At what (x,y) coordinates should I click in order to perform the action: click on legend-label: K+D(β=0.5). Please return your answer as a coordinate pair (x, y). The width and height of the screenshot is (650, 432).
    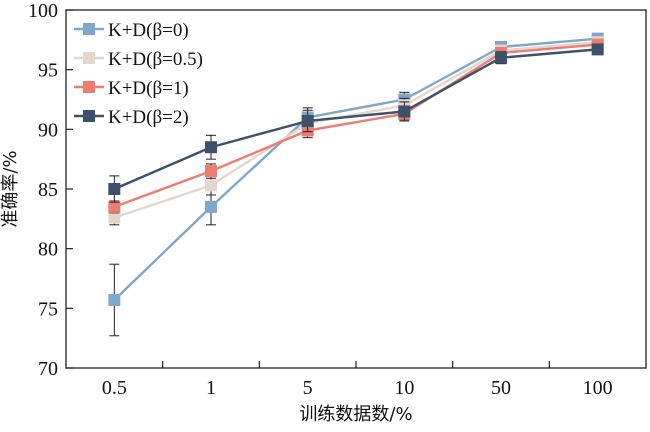
    Looking at the image, I should click on (155, 59).